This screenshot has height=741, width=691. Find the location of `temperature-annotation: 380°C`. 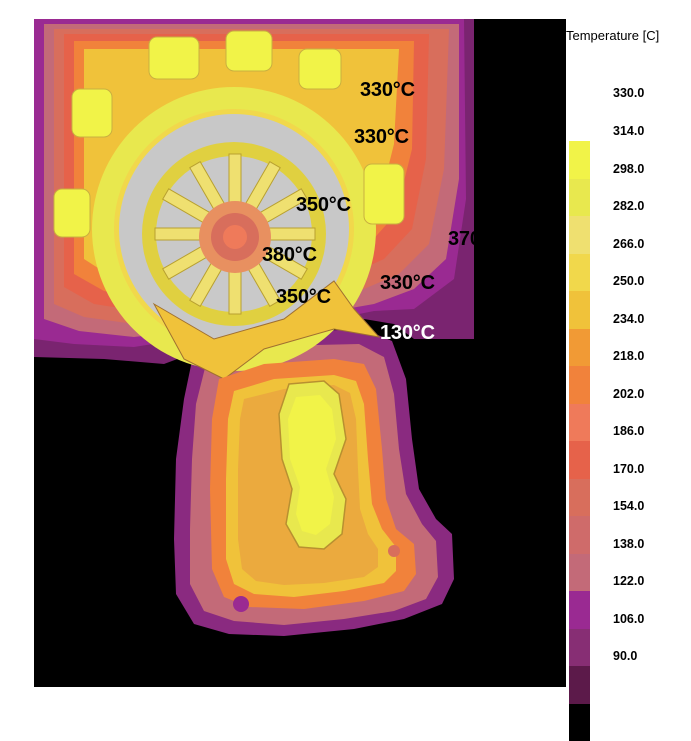

temperature-annotation: 380°C is located at coordinates (289, 255).